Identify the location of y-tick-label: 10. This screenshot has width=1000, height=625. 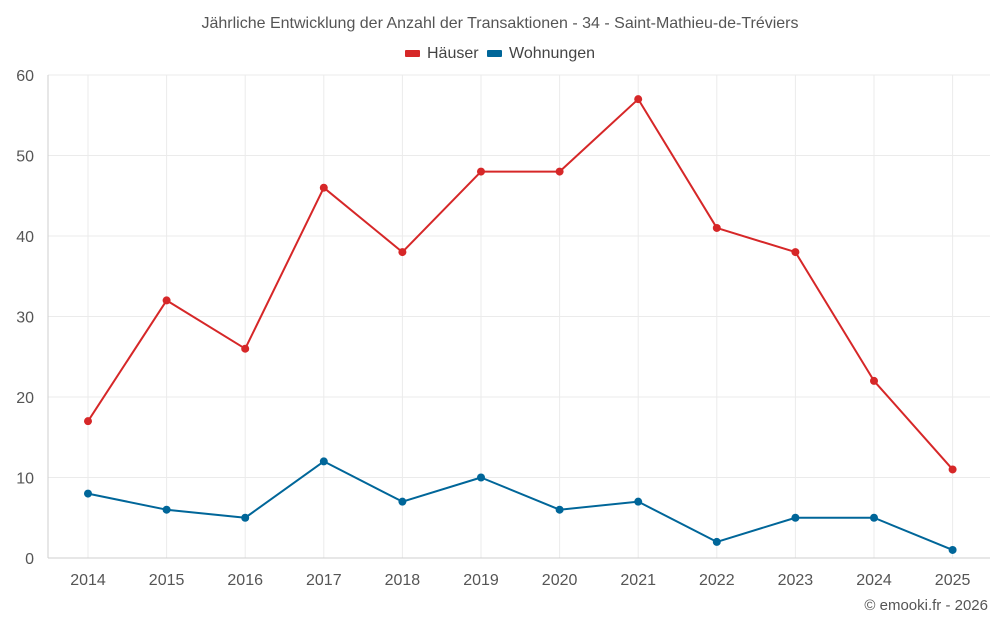
(25, 479).